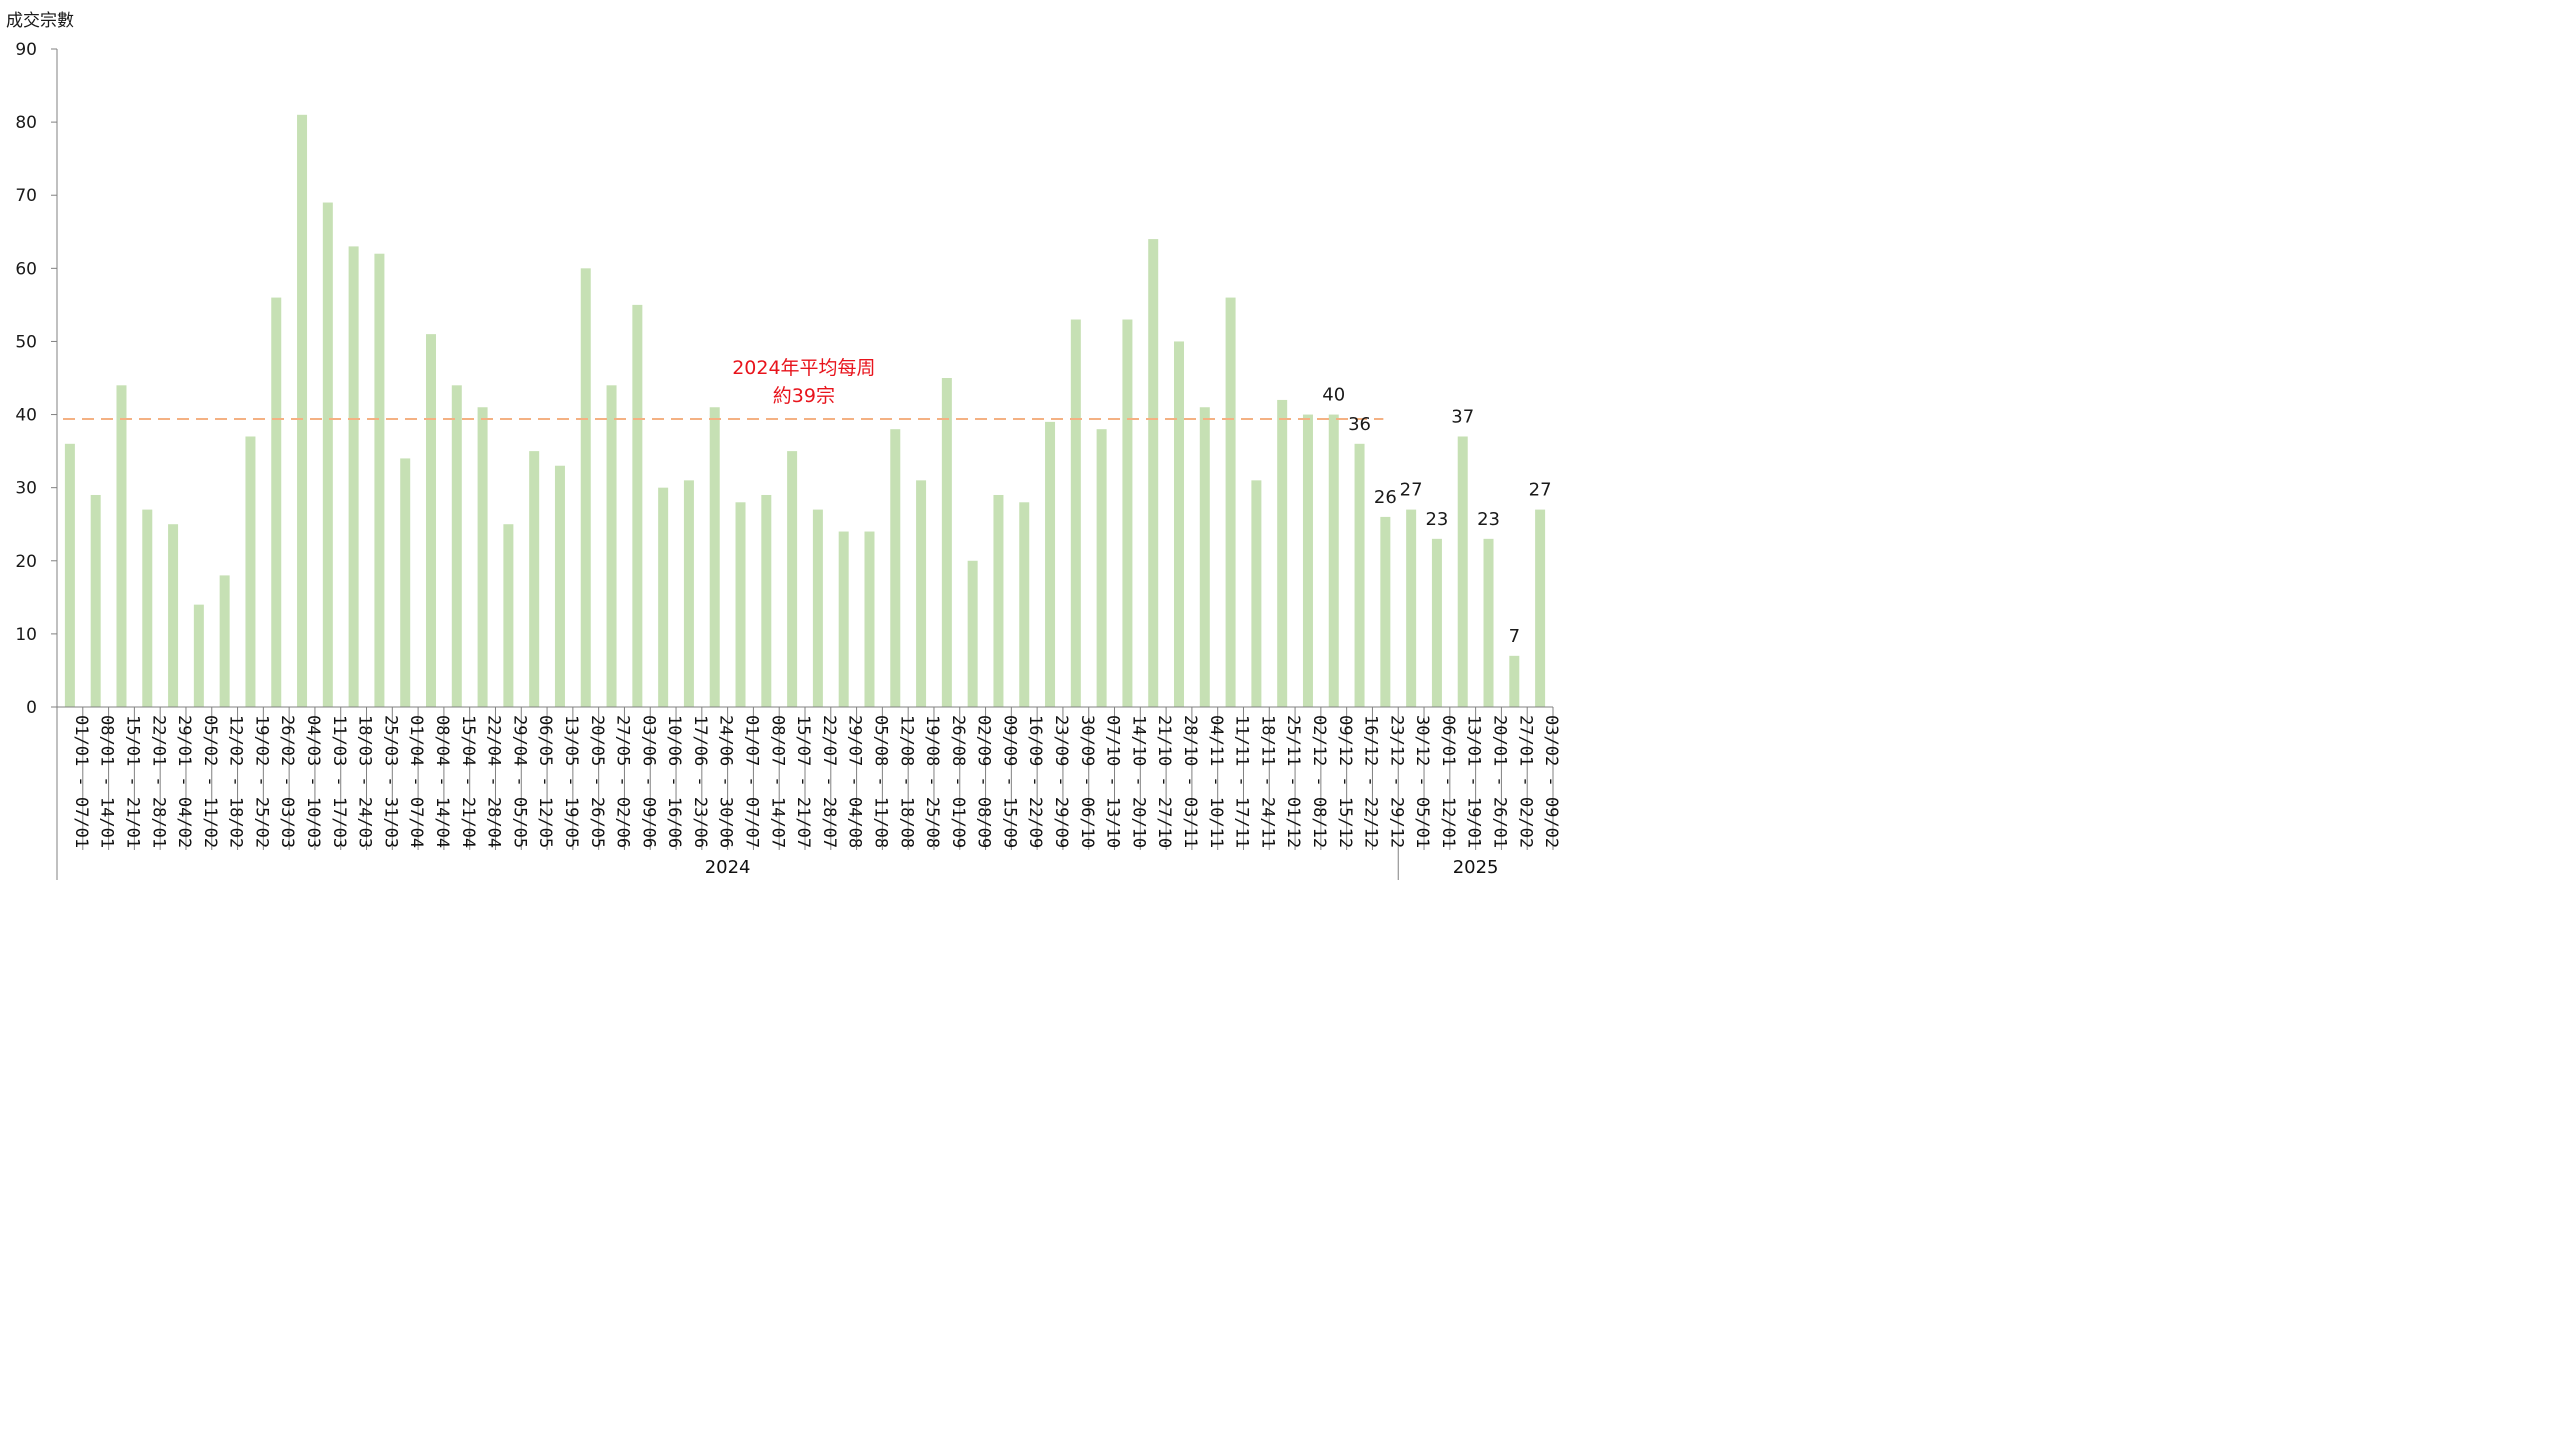 This screenshot has height=1440, width=2560. I want to click on y-tick-label: 50, so click(26, 342).